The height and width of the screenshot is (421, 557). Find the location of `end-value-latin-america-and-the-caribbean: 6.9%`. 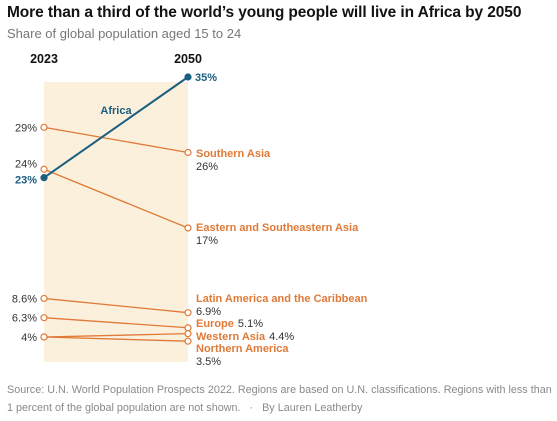

end-value-latin-america-and-the-caribbean: 6.9% is located at coordinates (208, 312).